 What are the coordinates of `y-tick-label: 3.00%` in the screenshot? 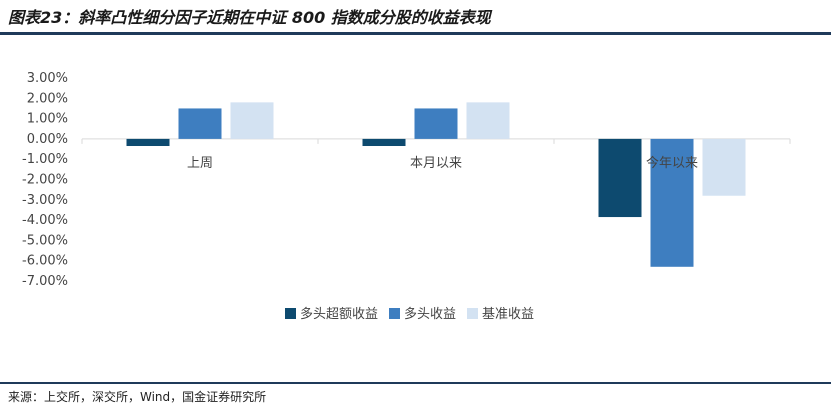 It's located at (47, 78).